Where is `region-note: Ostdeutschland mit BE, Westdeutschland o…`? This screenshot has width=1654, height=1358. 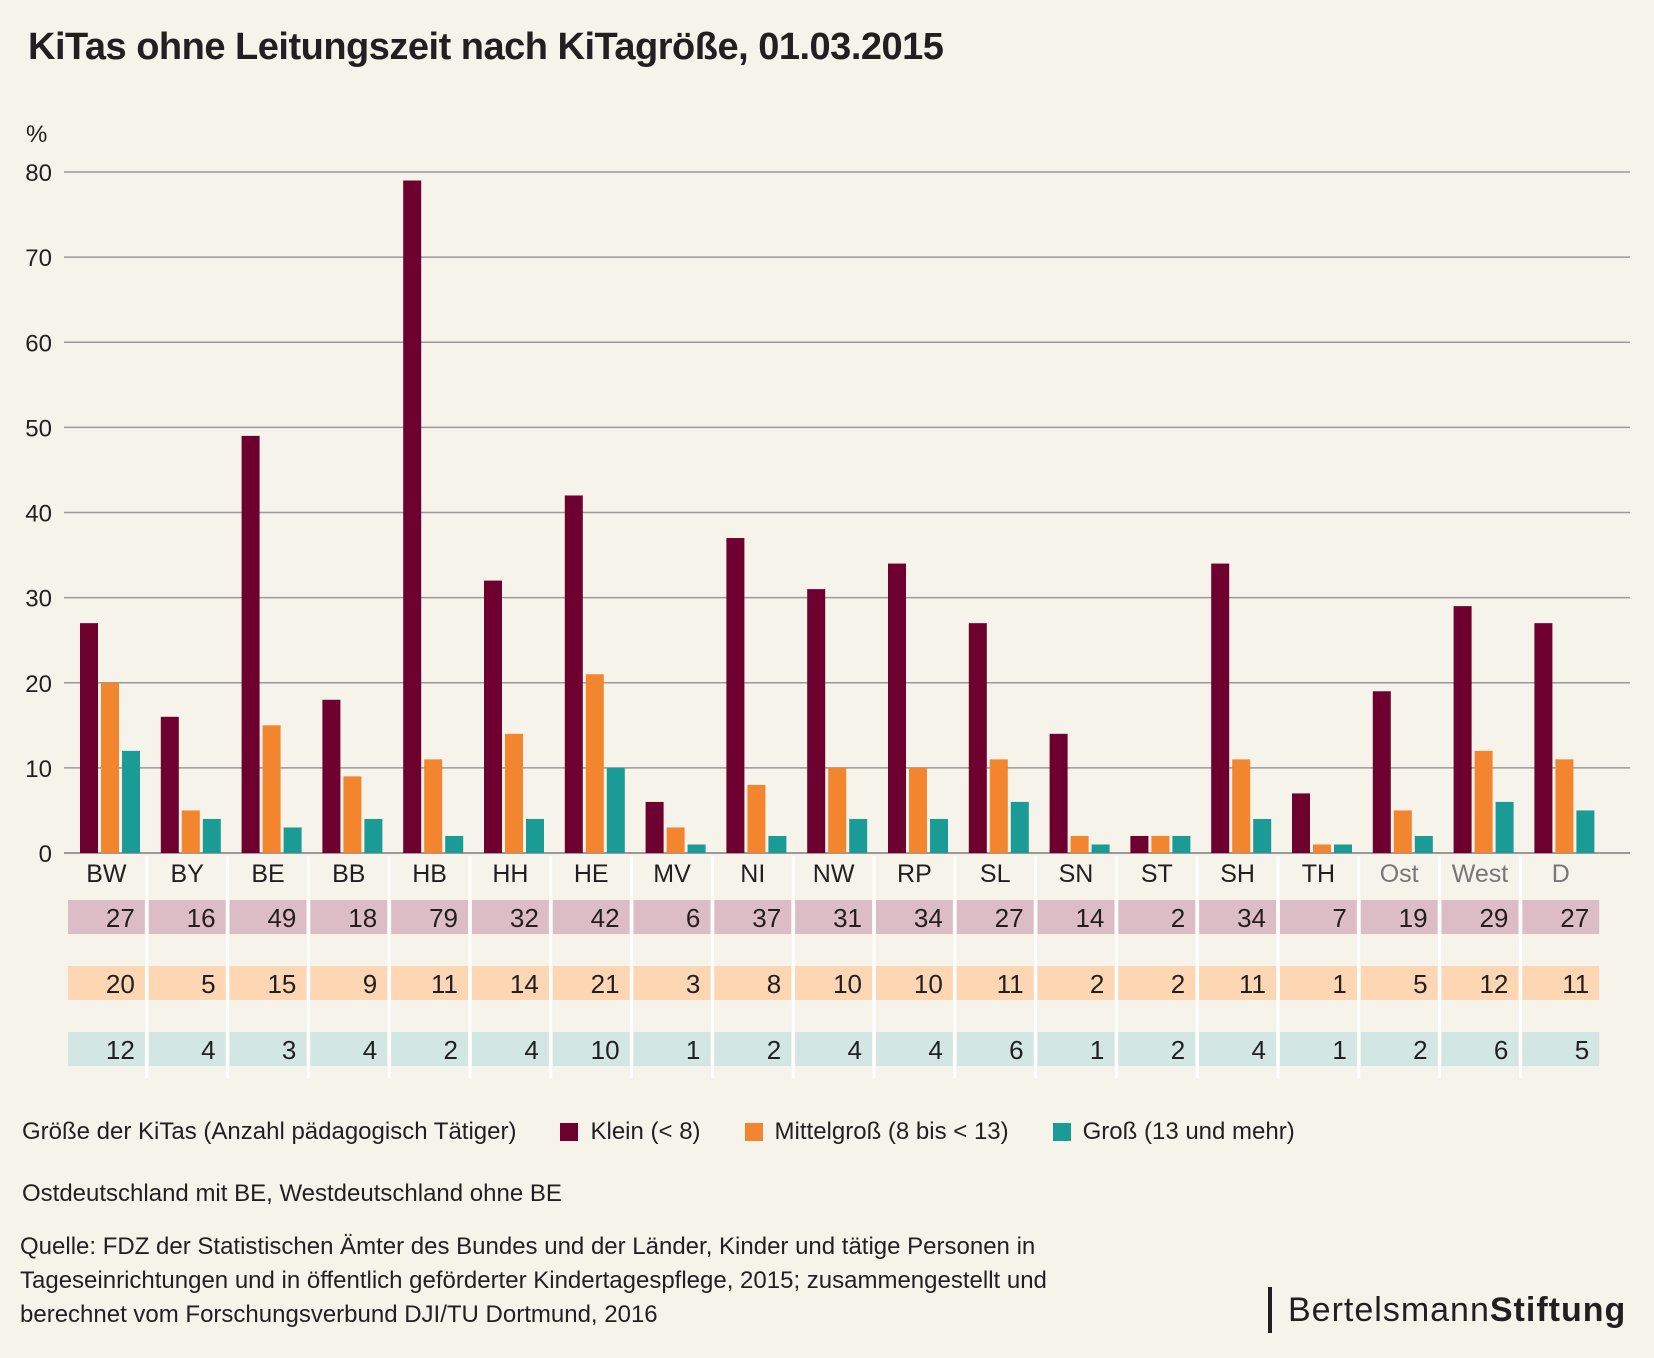 region-note: Ostdeutschland mit BE, Westdeutschland o… is located at coordinates (292, 1193).